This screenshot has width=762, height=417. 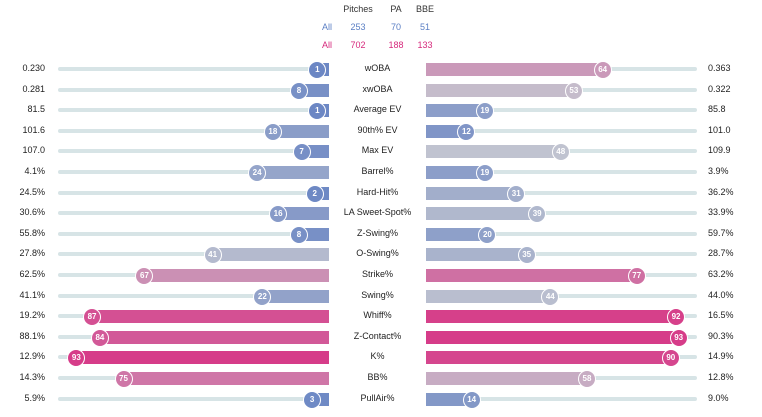 I want to click on column-header-bbe: BBE, so click(x=424, y=9).